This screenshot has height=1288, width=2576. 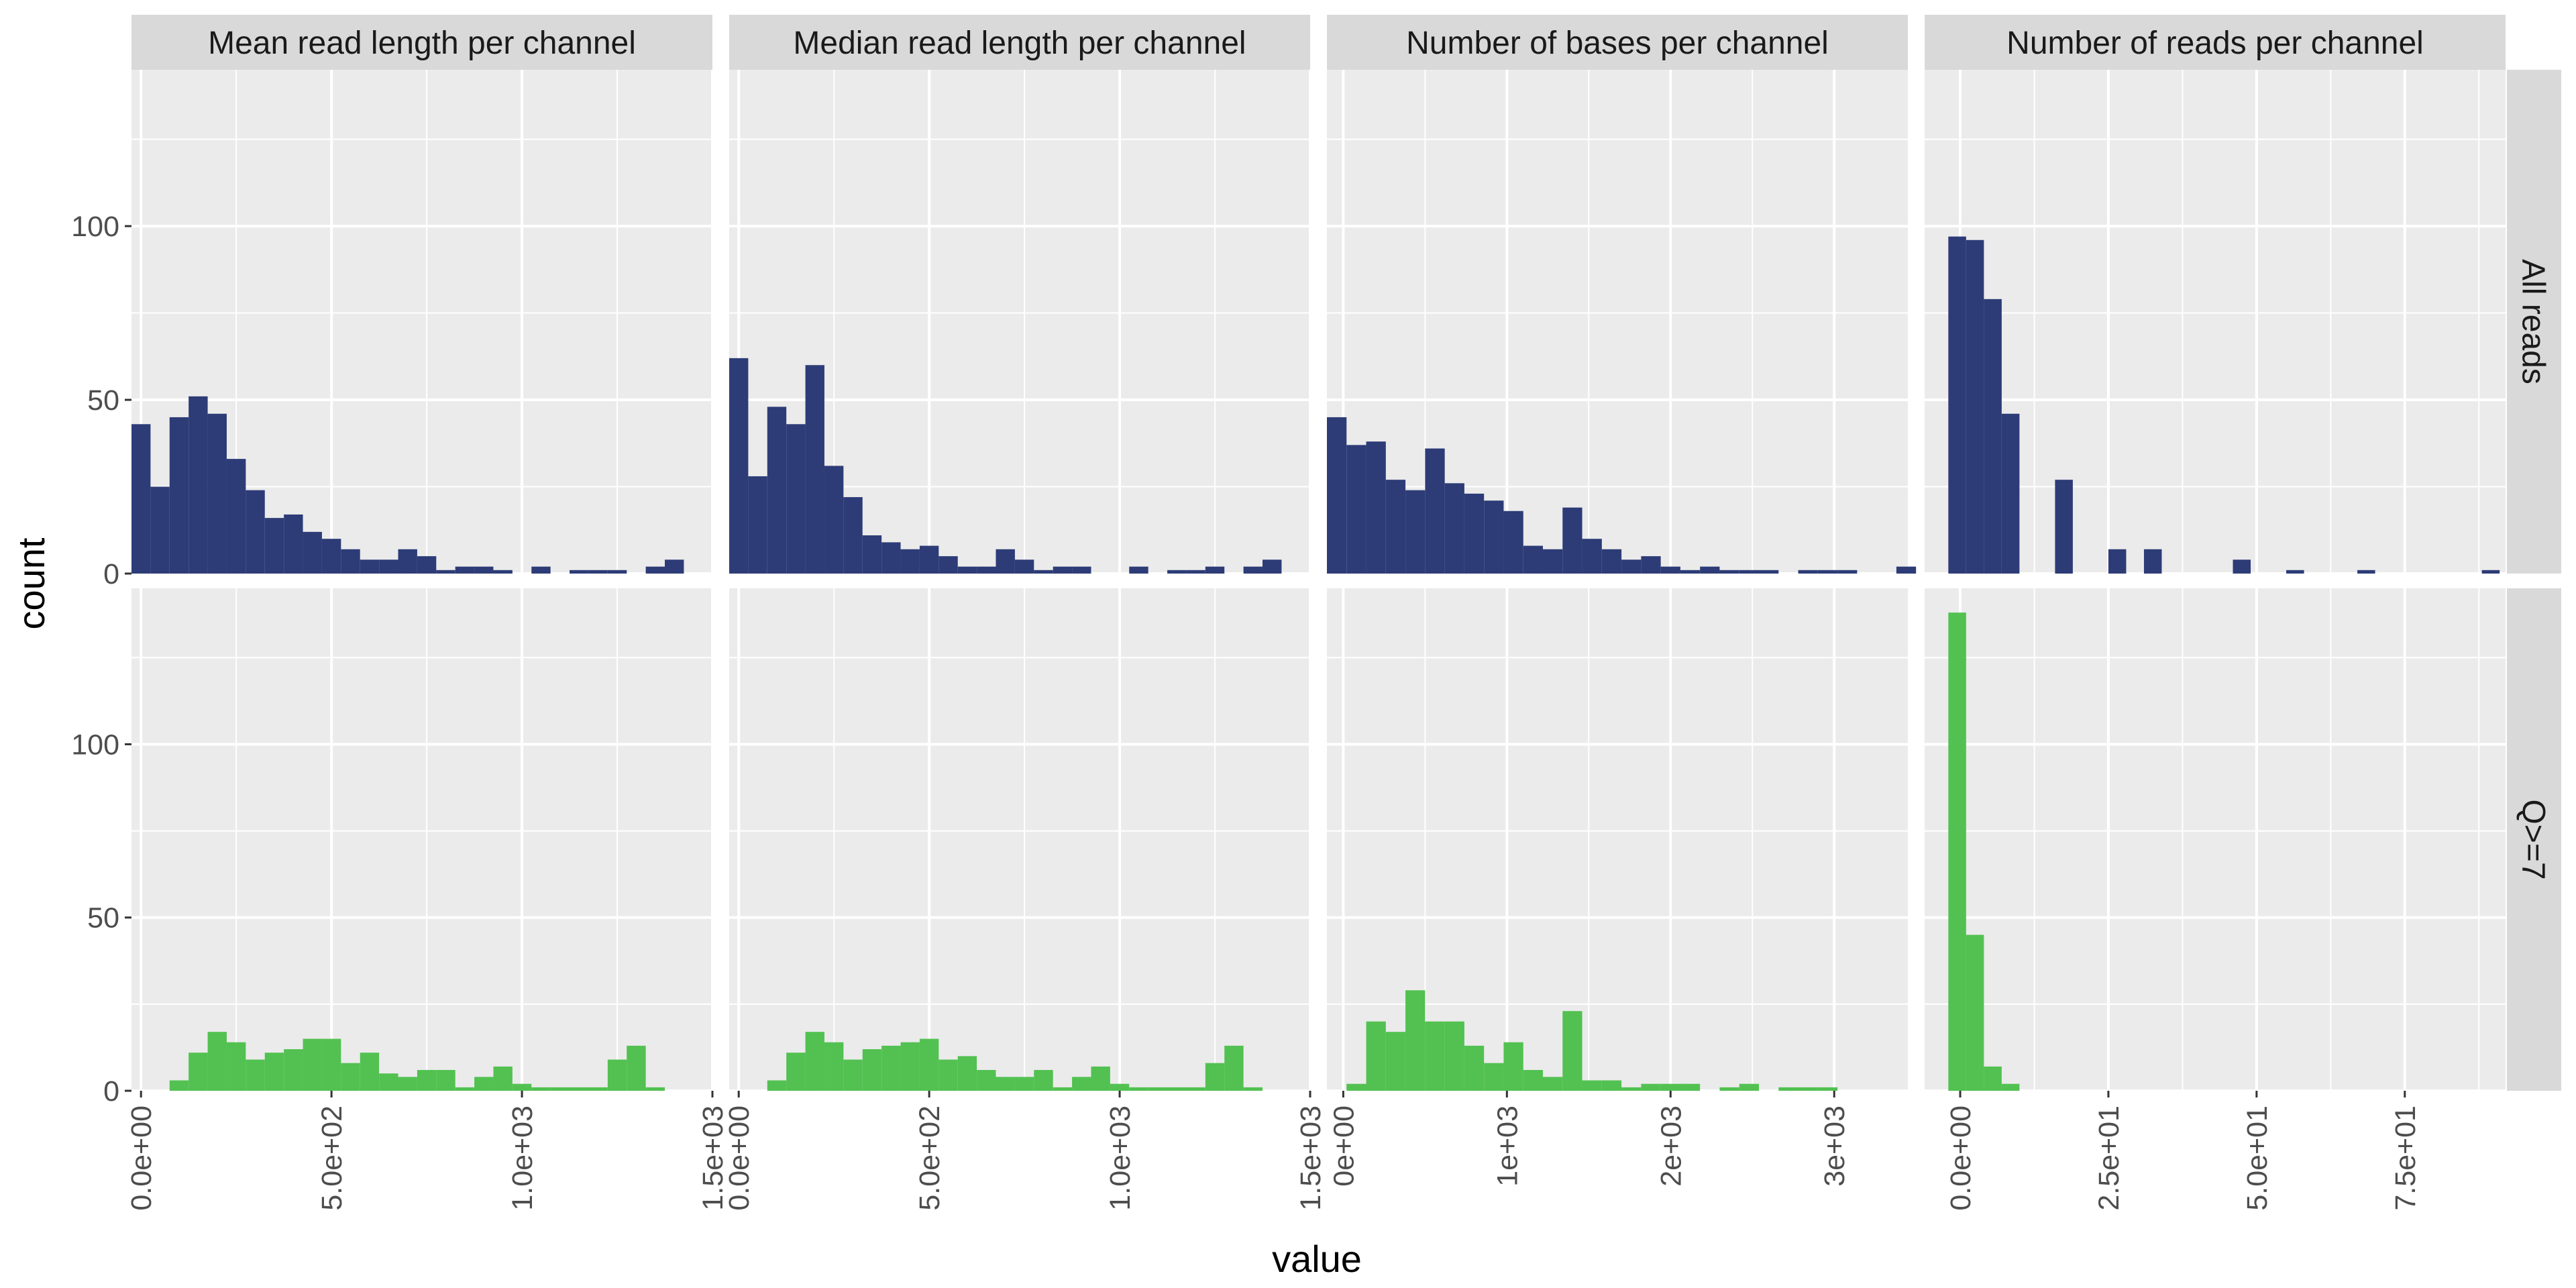 I want to click on y-tick-label: 0, so click(x=111, y=574).